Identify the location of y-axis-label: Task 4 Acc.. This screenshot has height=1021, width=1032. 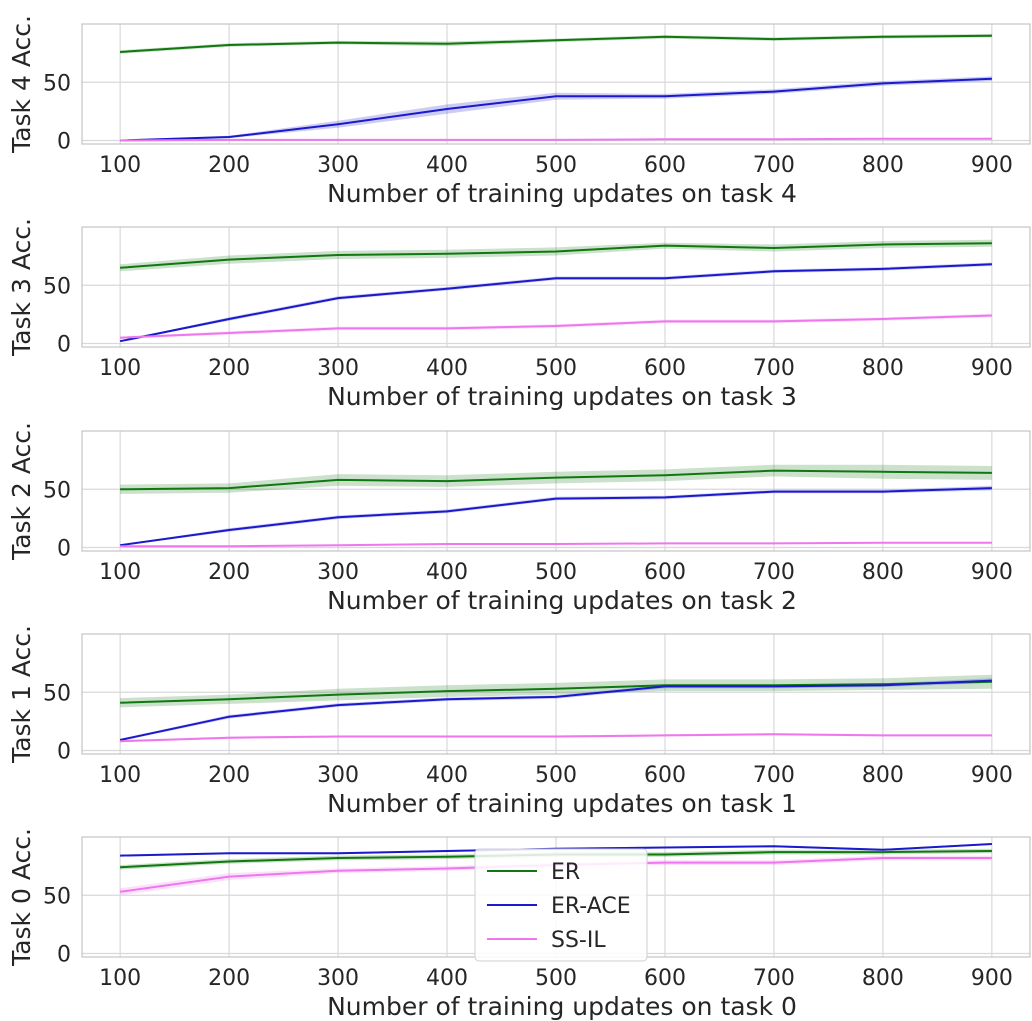
(21, 84).